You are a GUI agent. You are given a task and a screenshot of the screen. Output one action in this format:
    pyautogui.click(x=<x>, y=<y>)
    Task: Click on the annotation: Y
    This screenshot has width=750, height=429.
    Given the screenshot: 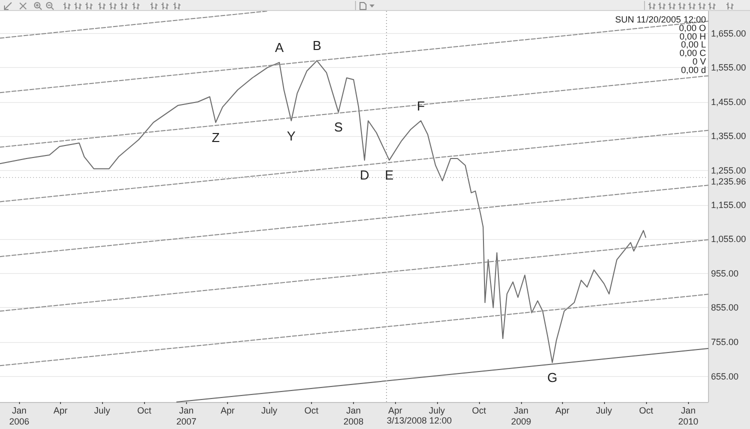 What is the action you would take?
    pyautogui.click(x=291, y=136)
    